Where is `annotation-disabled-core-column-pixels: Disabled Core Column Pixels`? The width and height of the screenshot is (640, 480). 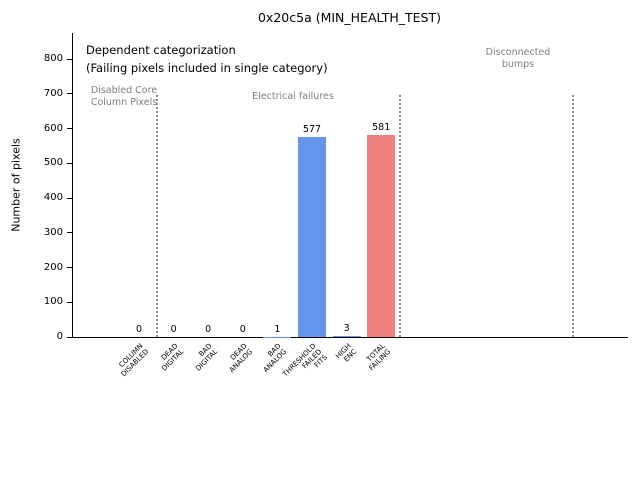
annotation-disabled-core-column-pixels: Disabled Core Column Pixels is located at coordinates (124, 96).